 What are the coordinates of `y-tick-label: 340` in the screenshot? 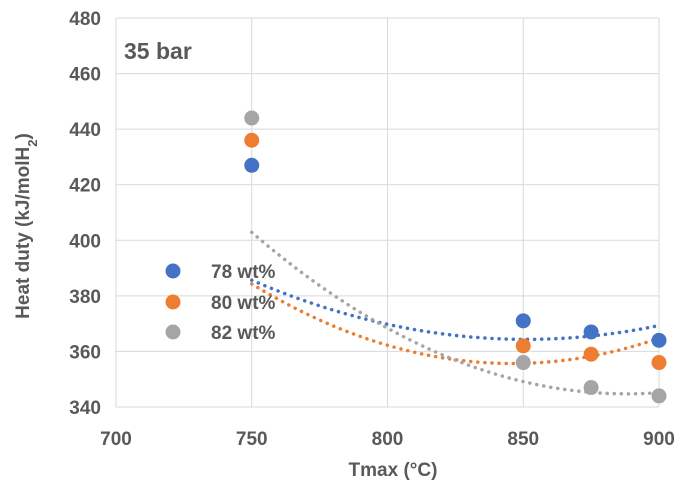 It's located at (85, 408).